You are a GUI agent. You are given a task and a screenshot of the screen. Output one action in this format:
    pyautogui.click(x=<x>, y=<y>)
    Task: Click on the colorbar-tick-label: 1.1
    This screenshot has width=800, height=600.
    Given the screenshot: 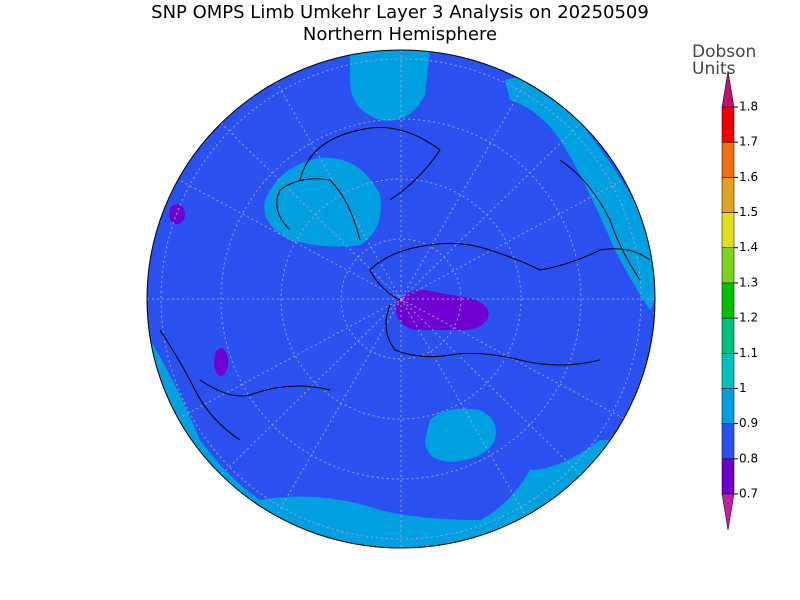 What is the action you would take?
    pyautogui.click(x=748, y=353)
    